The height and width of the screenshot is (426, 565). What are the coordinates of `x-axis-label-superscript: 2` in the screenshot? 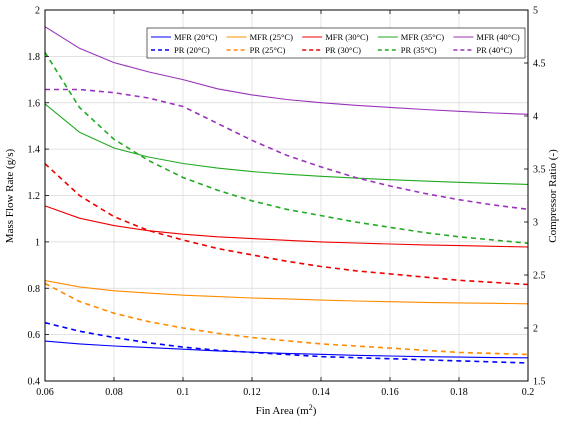 It's located at (311, 407).